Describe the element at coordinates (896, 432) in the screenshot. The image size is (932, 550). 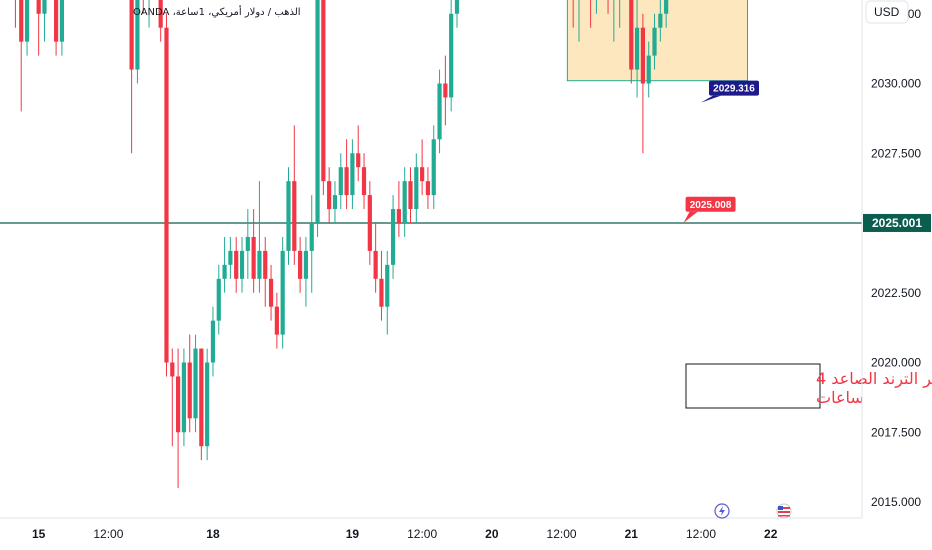
I see `y-tick-label: 2017.500` at that location.